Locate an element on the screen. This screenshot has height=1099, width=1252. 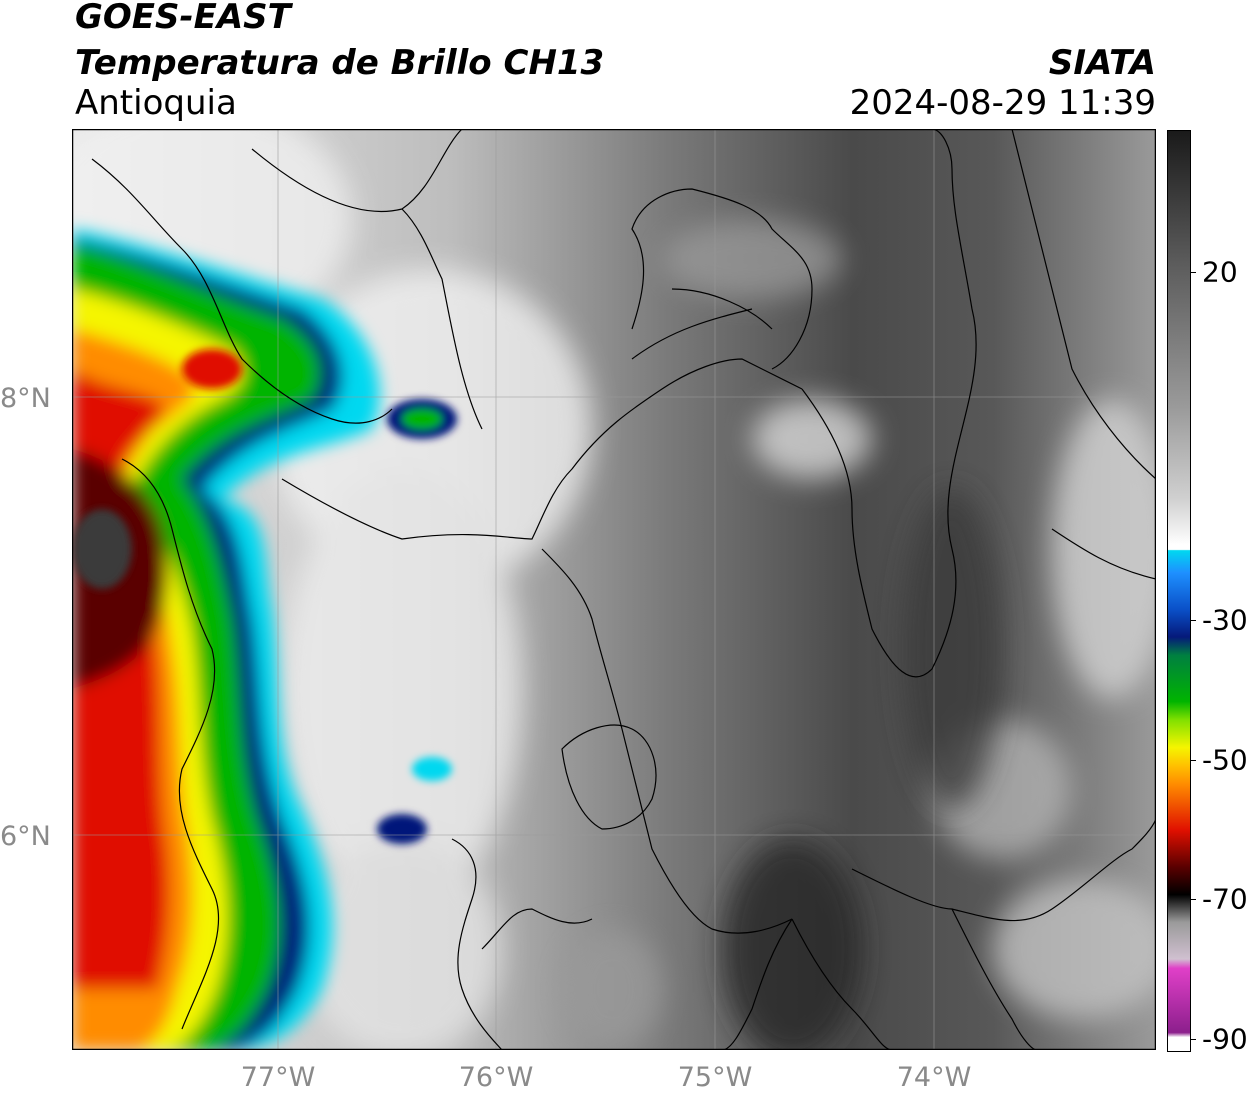
datetime-label: 2024-08-29 11:39 is located at coordinates (1002, 103).